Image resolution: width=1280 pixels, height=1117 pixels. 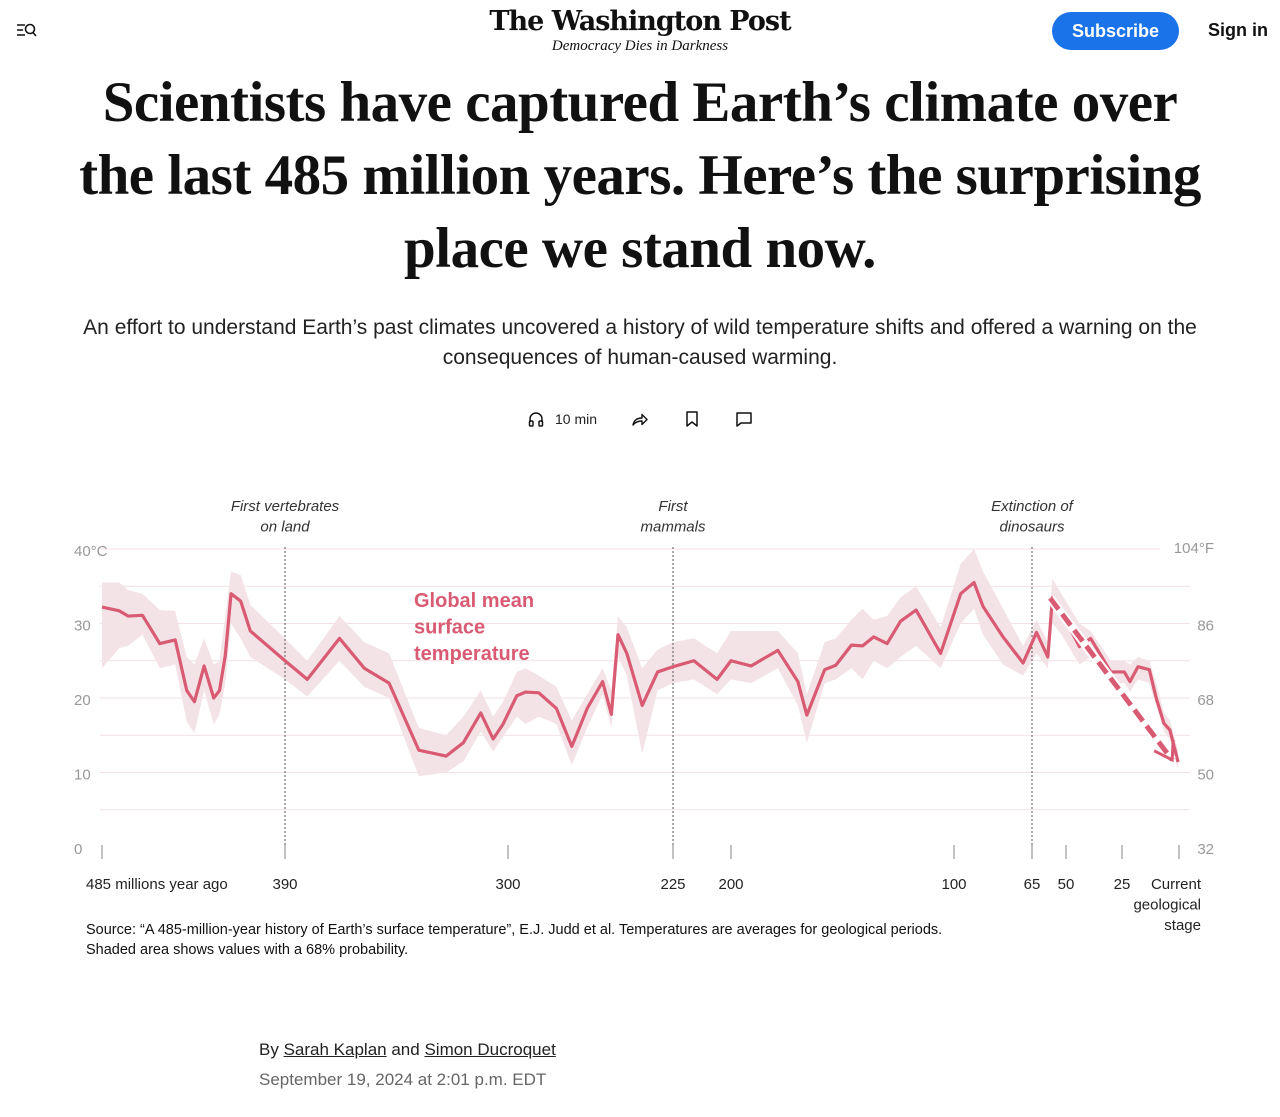 What do you see at coordinates (82, 626) in the screenshot?
I see `y-left-tick-label: 30` at bounding box center [82, 626].